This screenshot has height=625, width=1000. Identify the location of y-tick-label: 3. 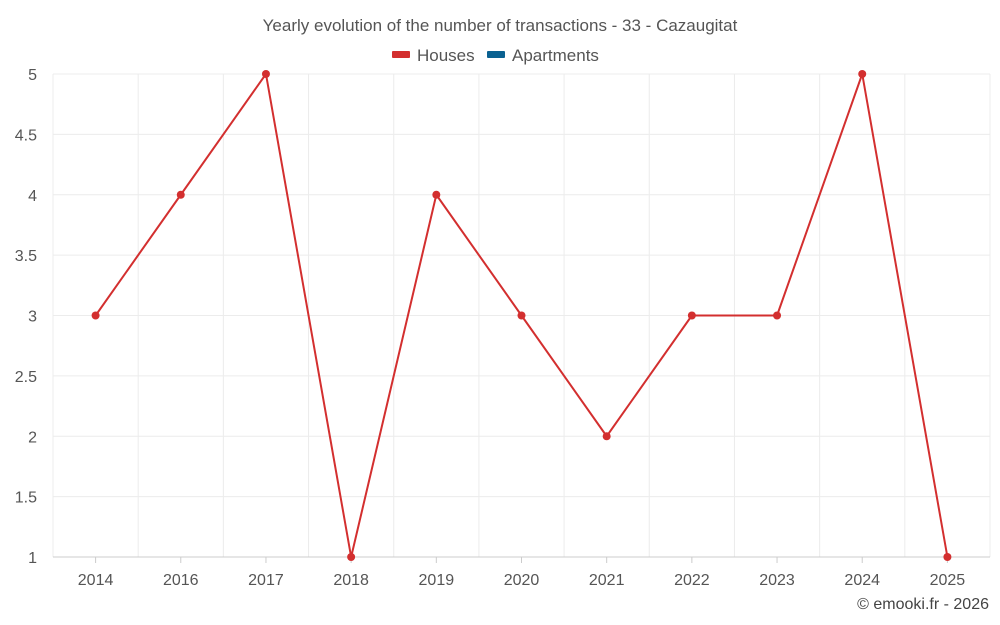
(32, 317).